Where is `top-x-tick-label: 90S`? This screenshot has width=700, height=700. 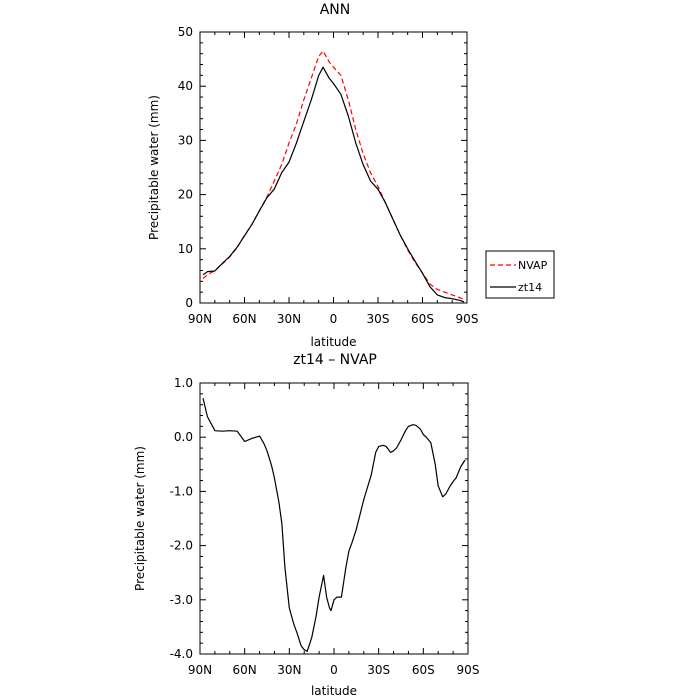 top-x-tick-label: 90S is located at coordinates (467, 319).